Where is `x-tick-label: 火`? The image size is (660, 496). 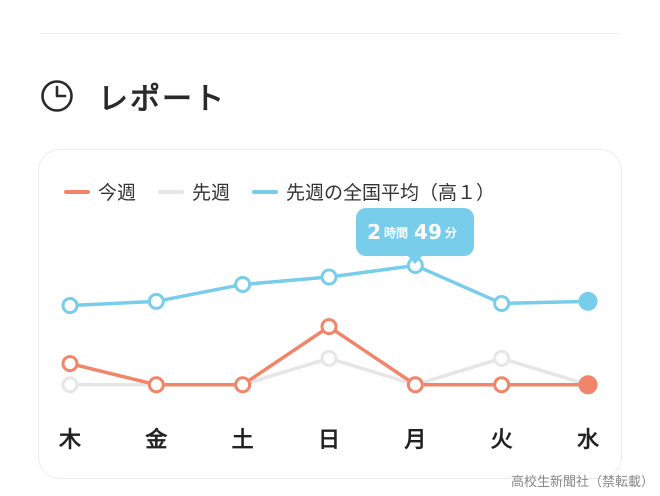
x-tick-label: 火 is located at coordinates (501, 440).